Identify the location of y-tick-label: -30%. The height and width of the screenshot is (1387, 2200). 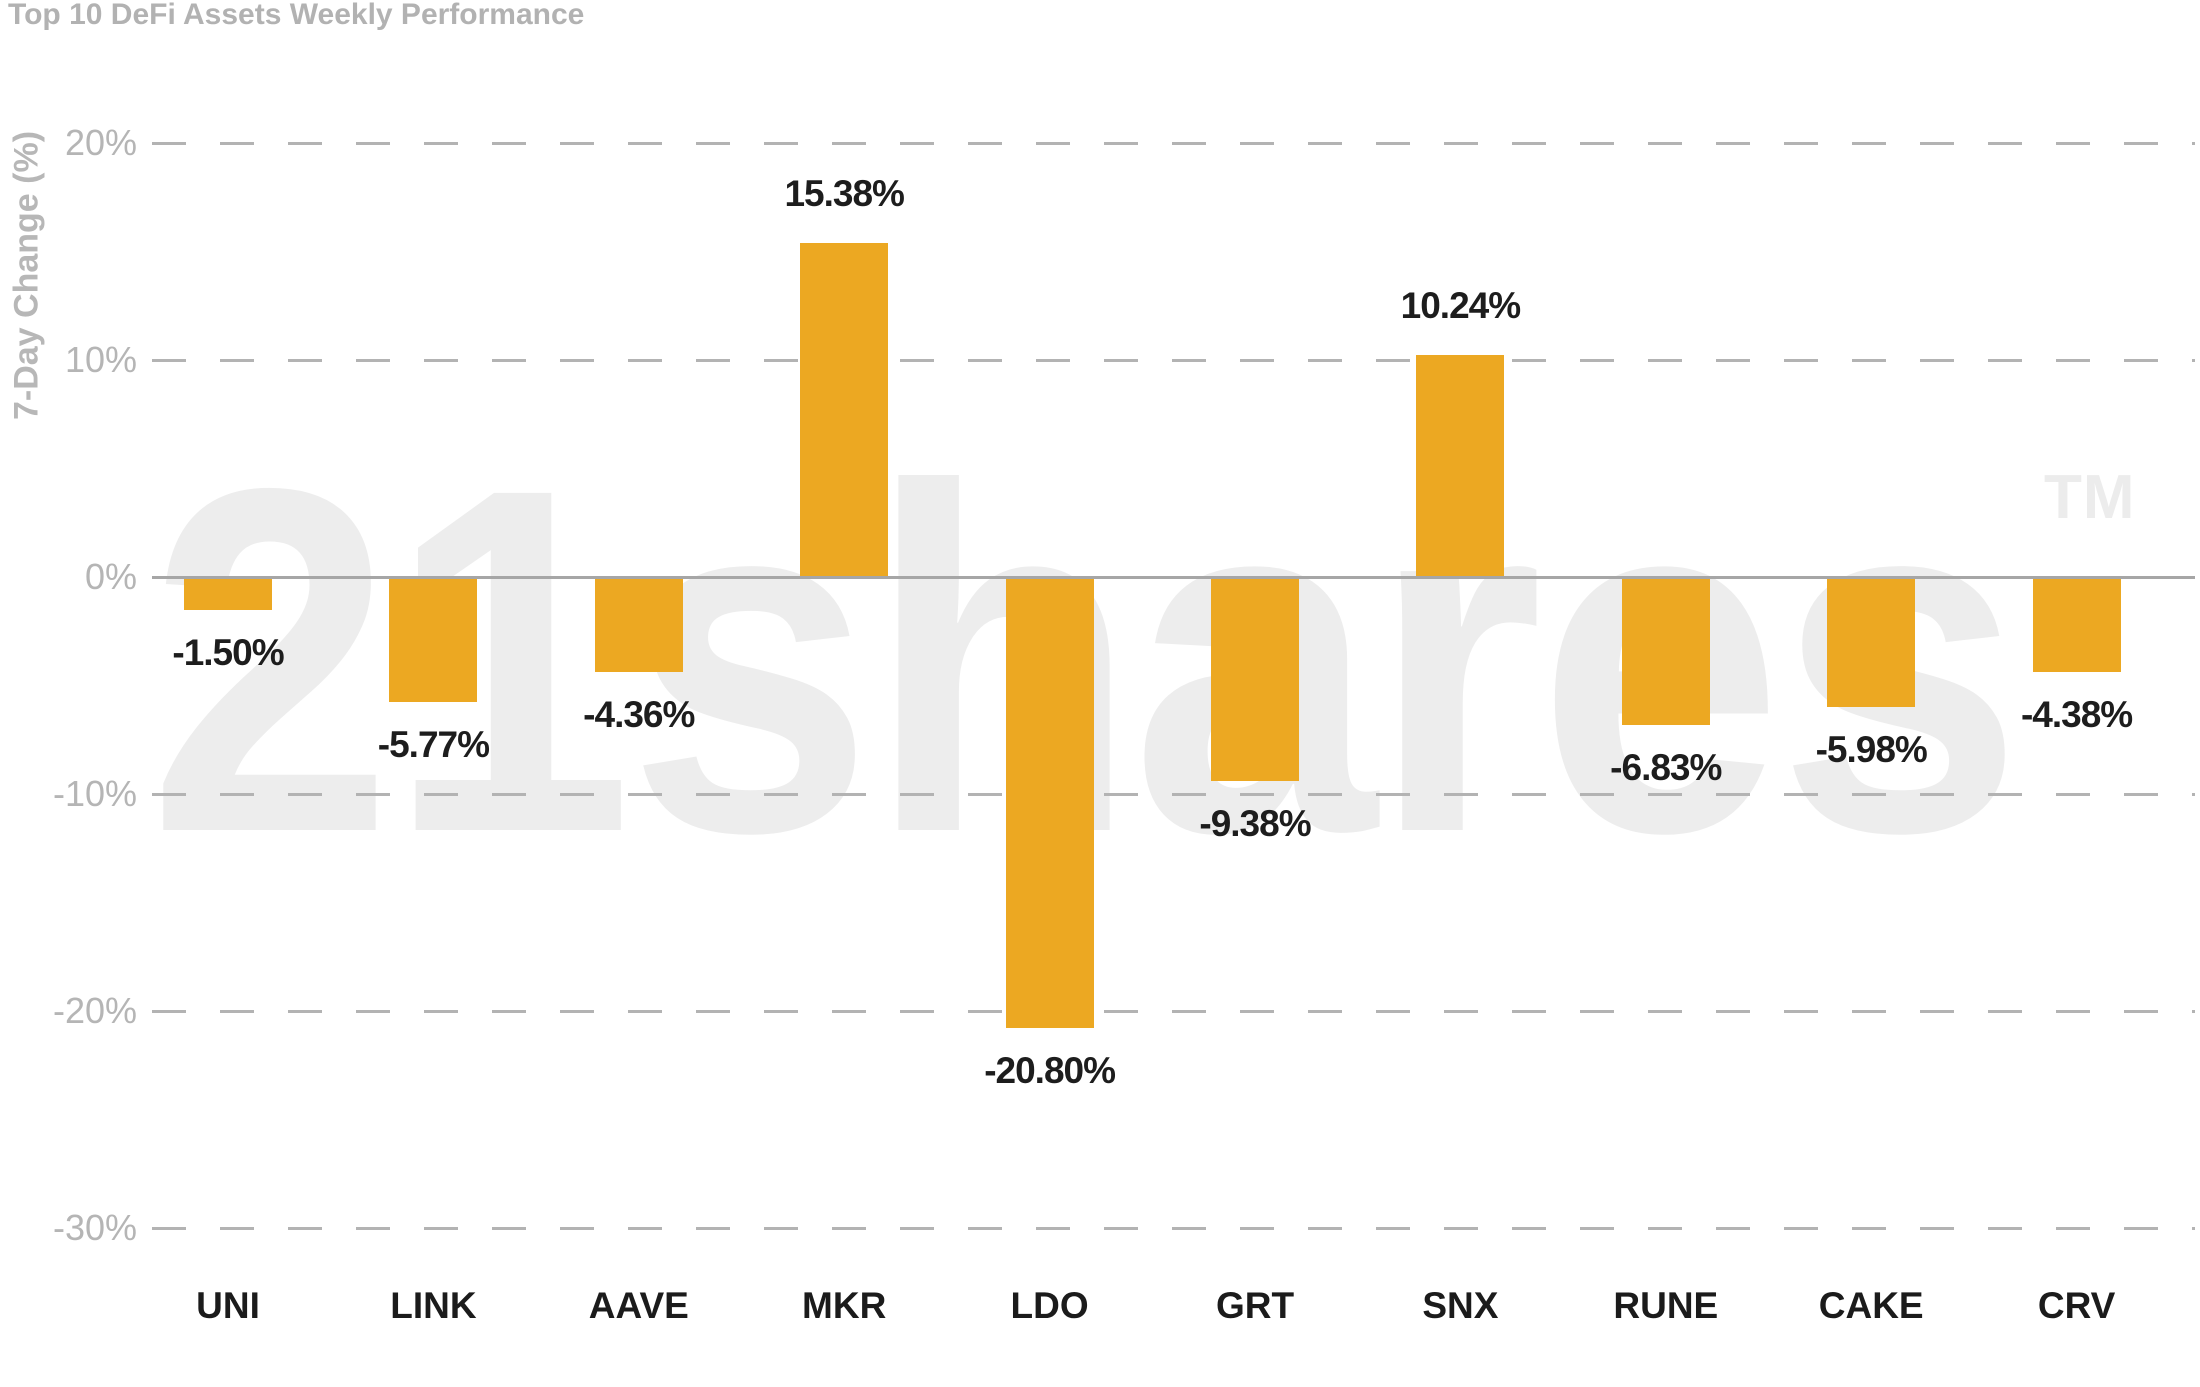
(94, 1227).